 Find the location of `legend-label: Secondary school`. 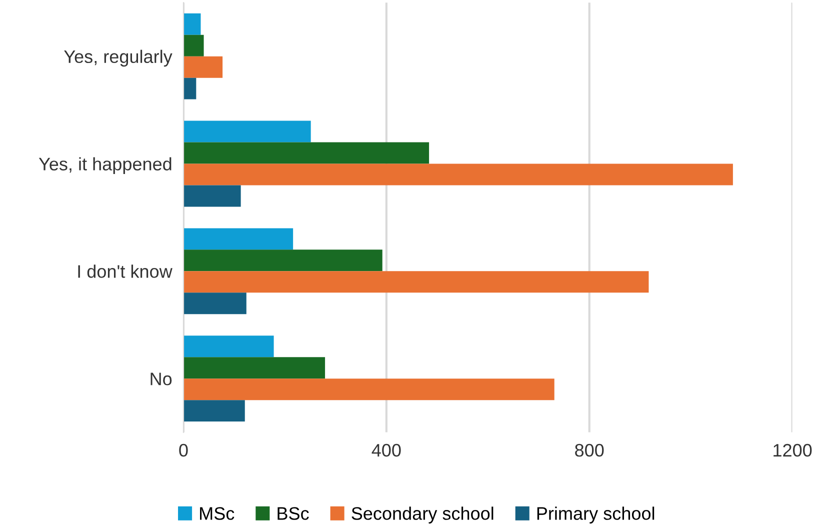

legend-label: Secondary school is located at coordinates (423, 515).